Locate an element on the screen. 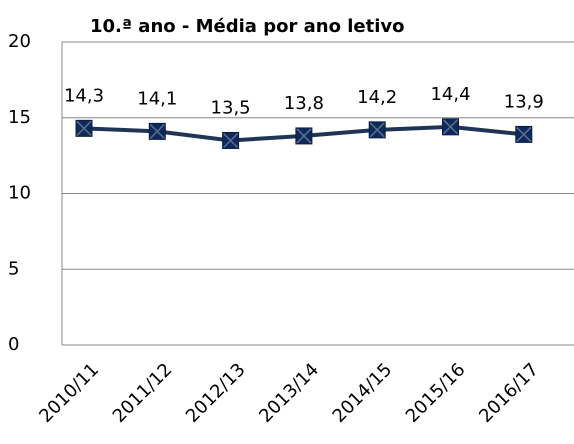 This screenshot has width=574, height=444. y-tick-label: 20 is located at coordinates (19, 41).